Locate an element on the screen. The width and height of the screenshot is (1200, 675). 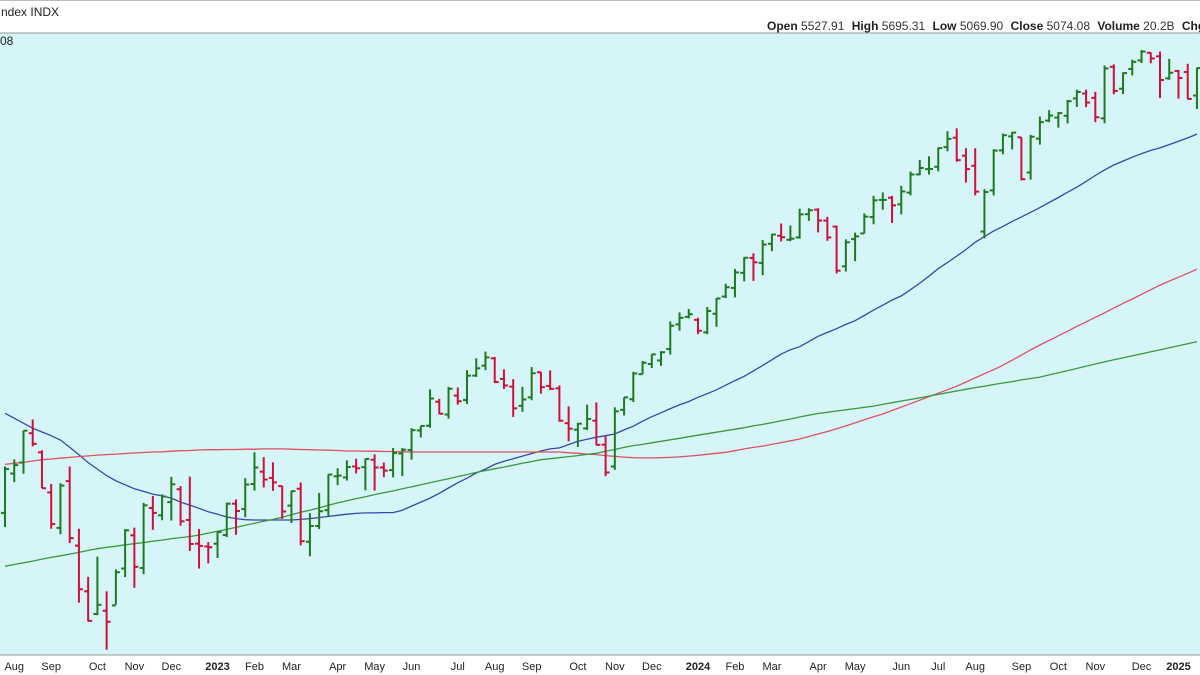
stat-value: 5527.91 is located at coordinates (823, 26).